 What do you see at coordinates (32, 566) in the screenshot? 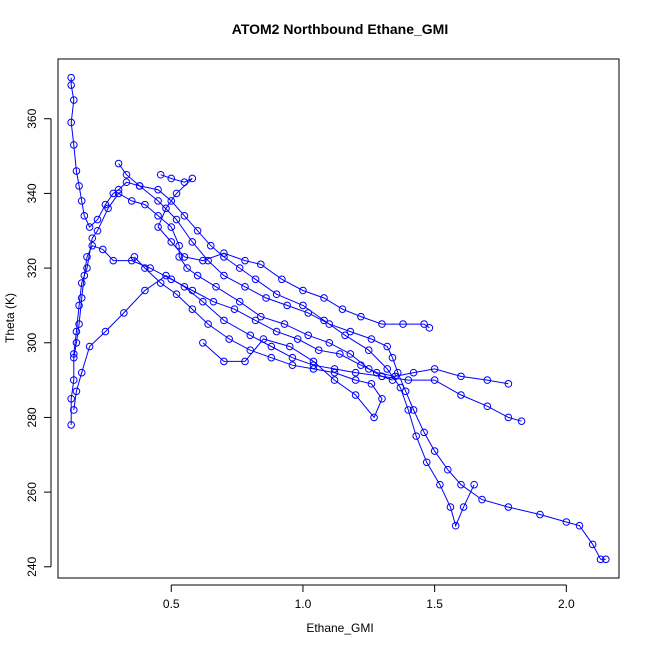
I see `y-tick-label: 240` at bounding box center [32, 566].